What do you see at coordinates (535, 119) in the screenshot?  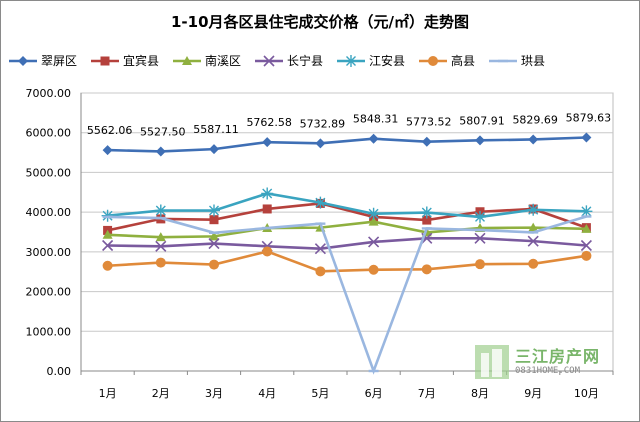 I see `data-label: 5829.69` at bounding box center [535, 119].